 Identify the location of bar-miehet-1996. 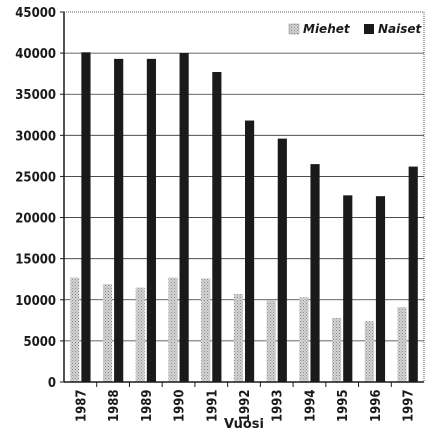
(369, 351).